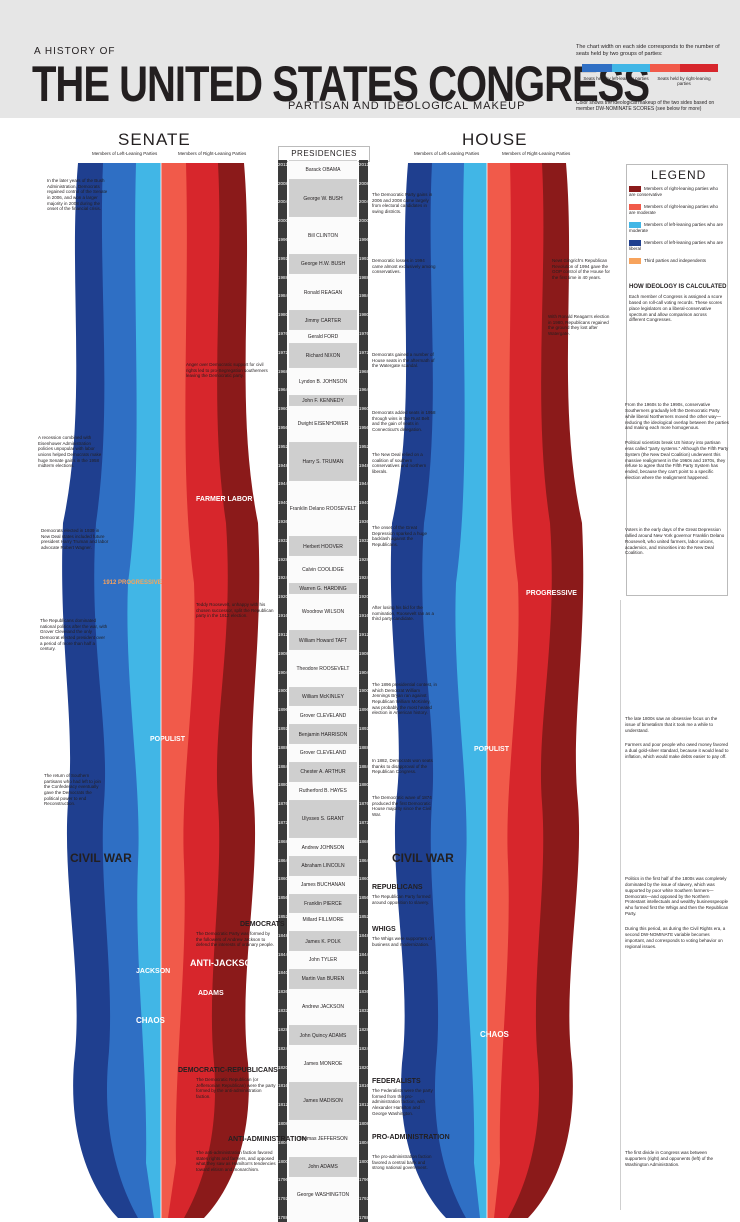 This screenshot has width=740, height=1222. Describe the element at coordinates (364, 465) in the screenshot. I see `ruler-year-label: 1948` at that location.